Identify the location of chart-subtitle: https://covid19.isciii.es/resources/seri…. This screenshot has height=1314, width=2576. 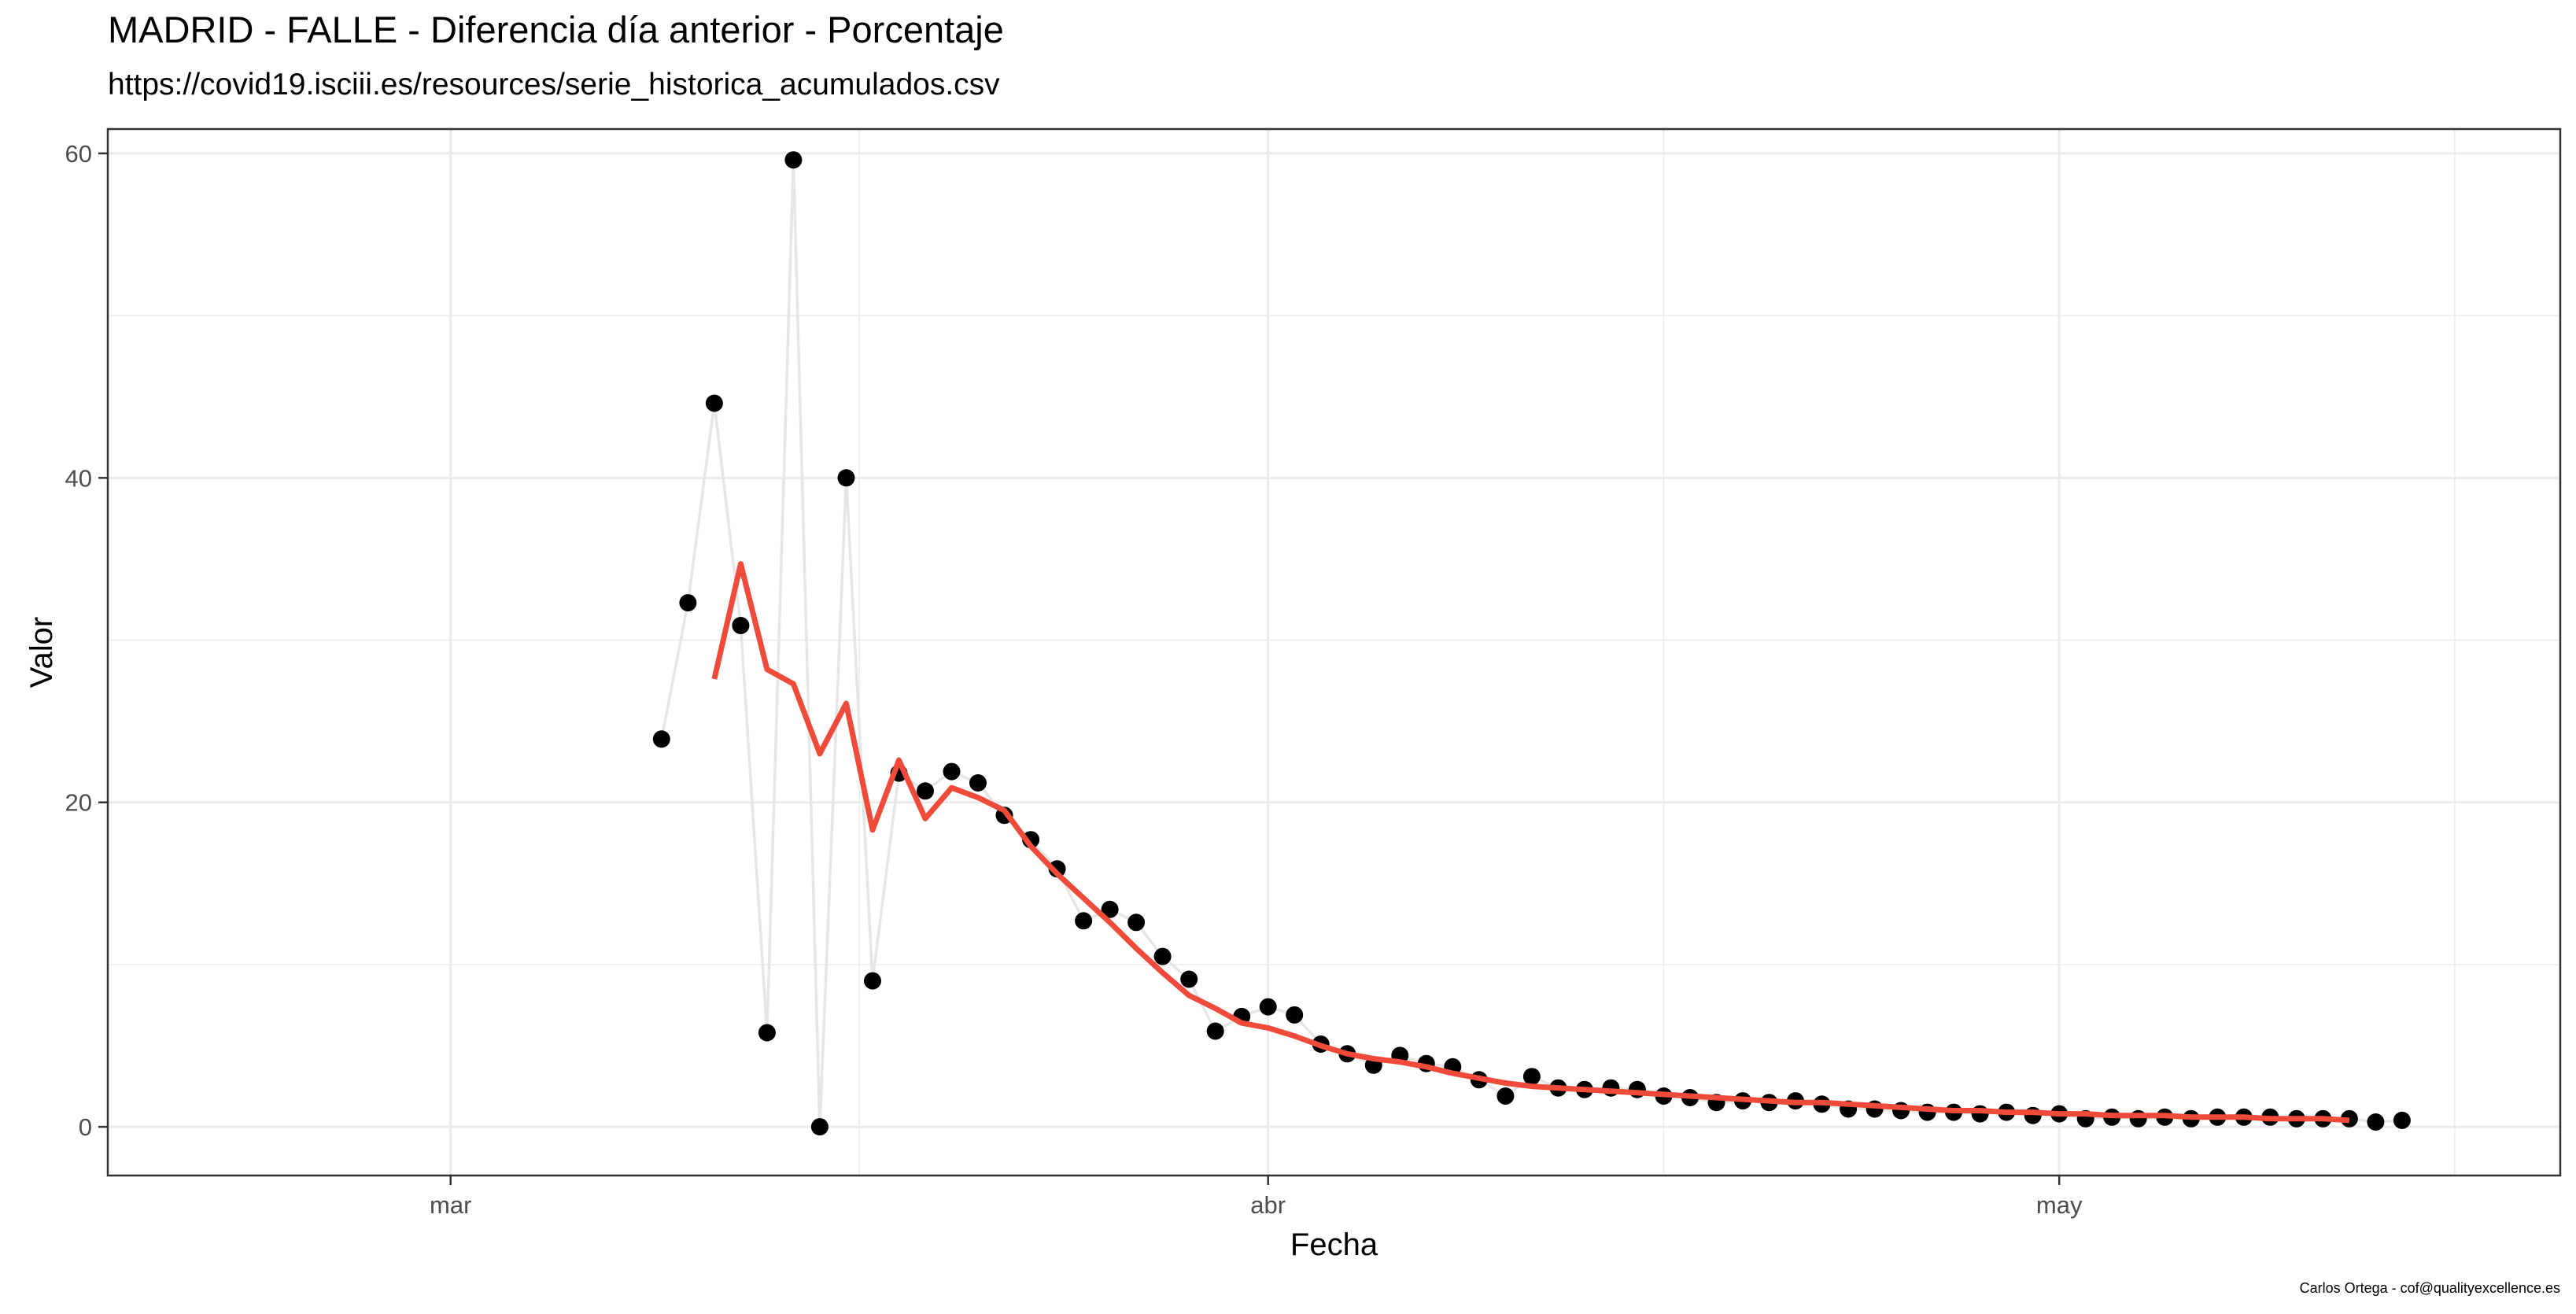
(554, 85).